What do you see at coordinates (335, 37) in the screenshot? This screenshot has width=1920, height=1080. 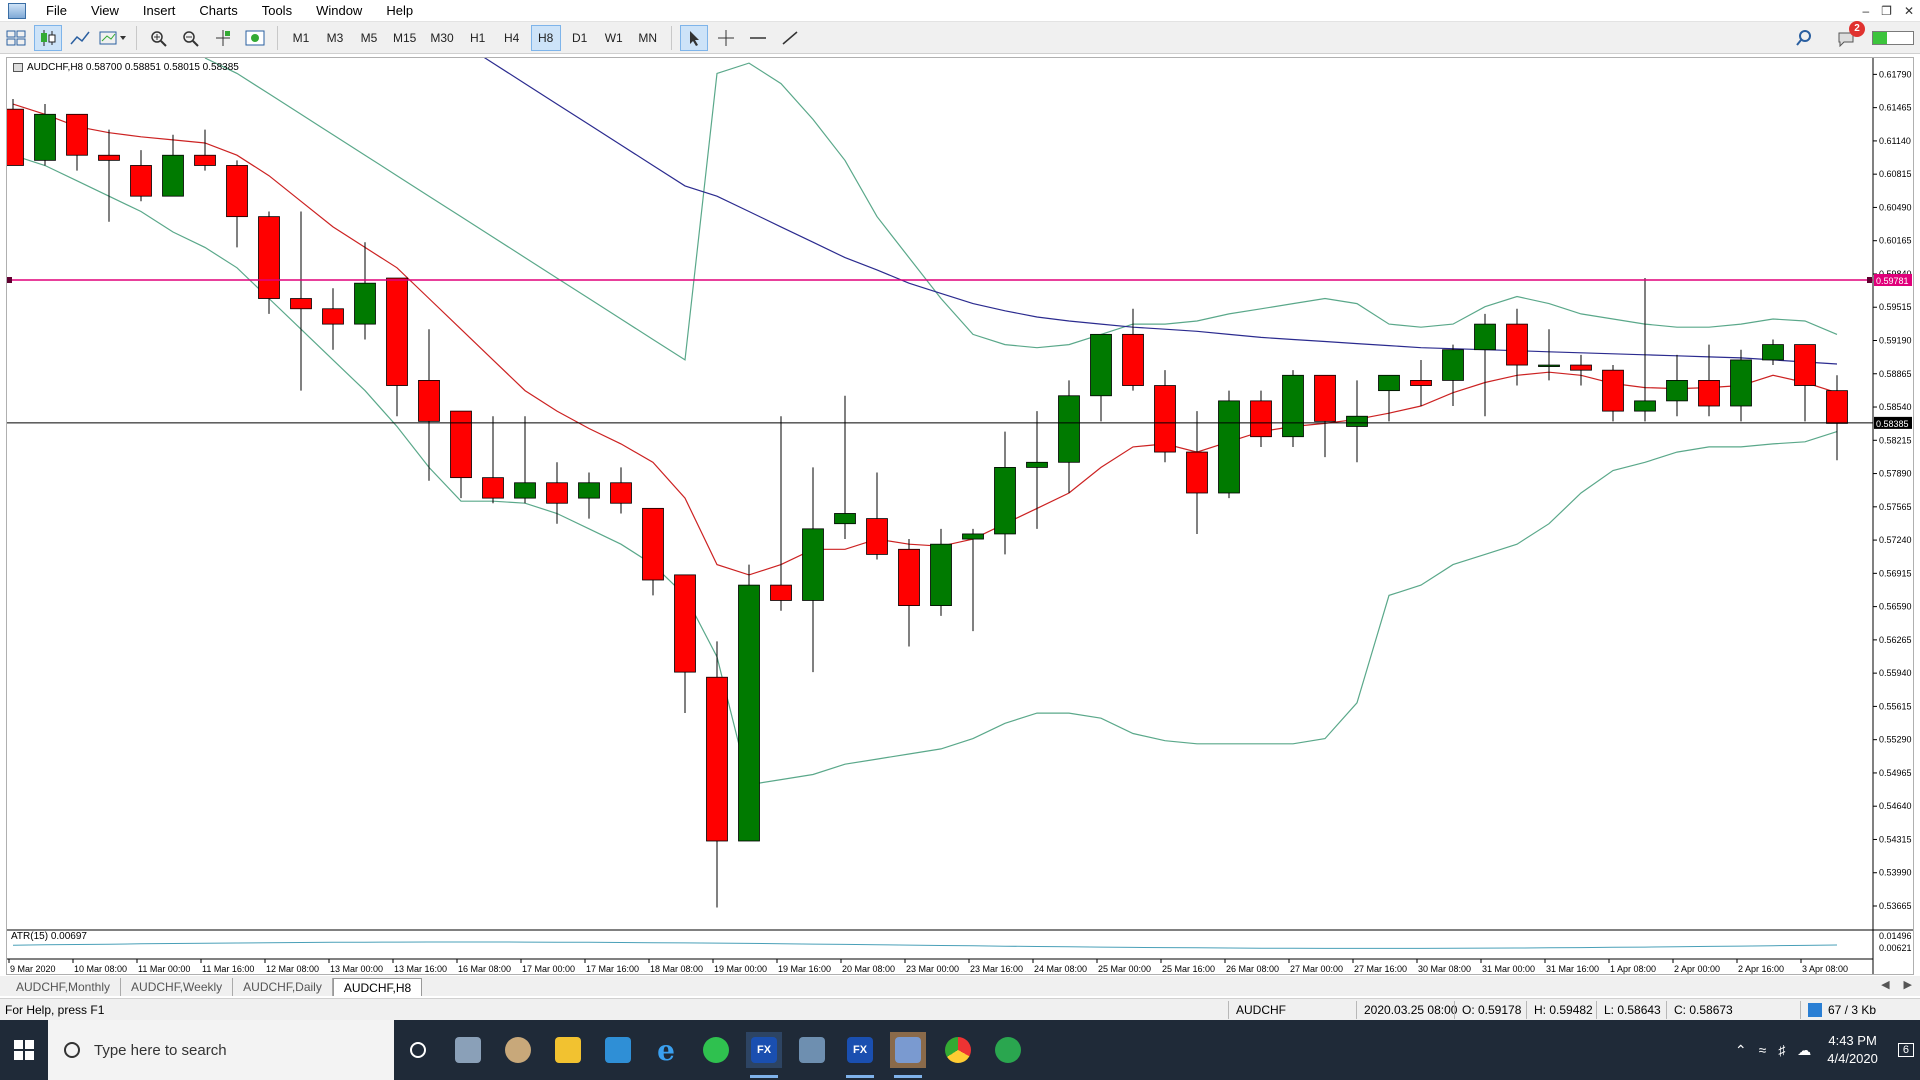 I see `timeframe-m3: M3` at bounding box center [335, 37].